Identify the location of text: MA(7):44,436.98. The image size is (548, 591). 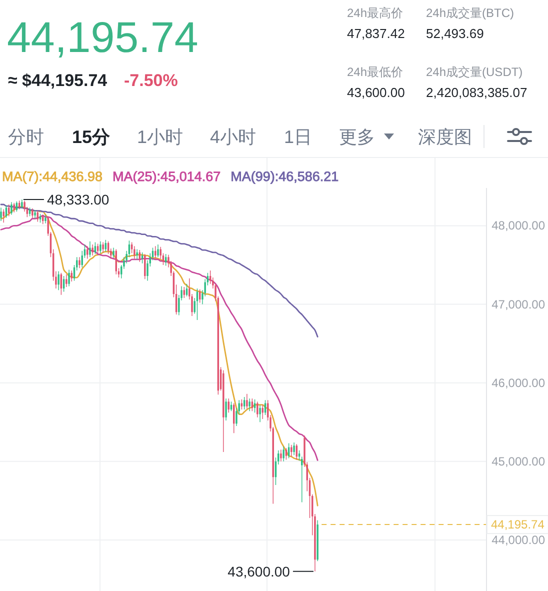
(52, 176).